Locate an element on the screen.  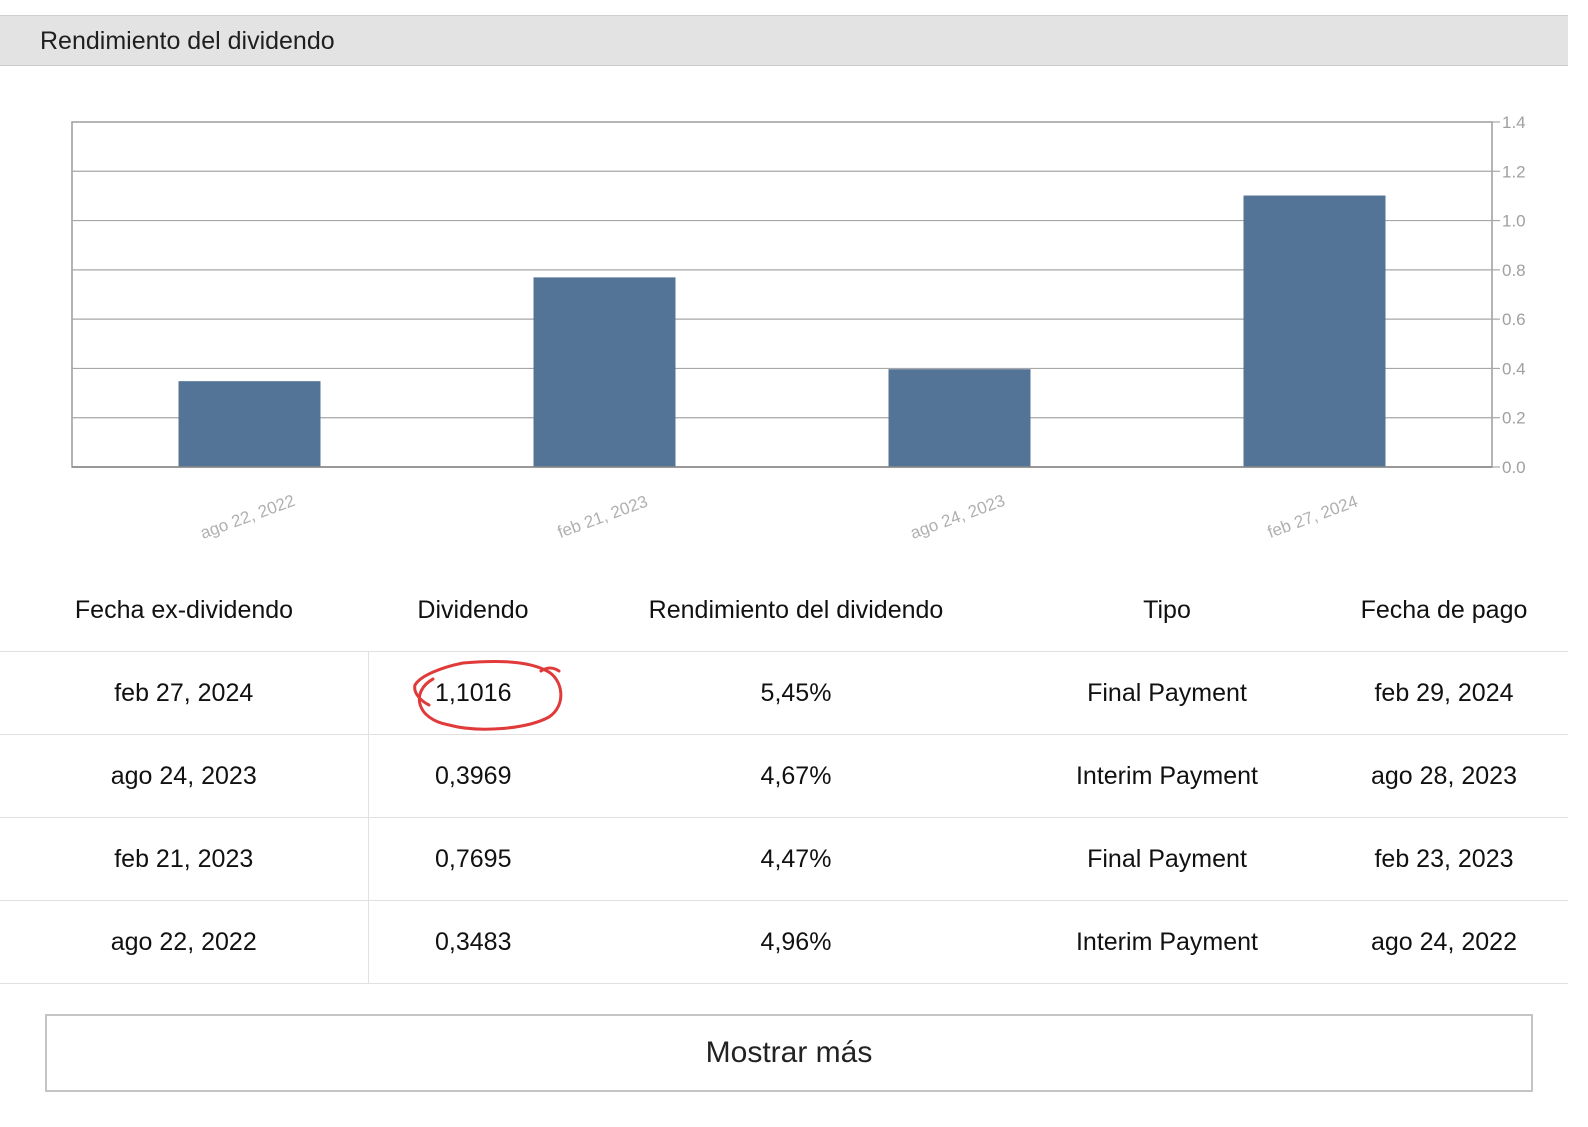
ex-dividend-date-cell: feb 21, 2023 is located at coordinates (184, 859).